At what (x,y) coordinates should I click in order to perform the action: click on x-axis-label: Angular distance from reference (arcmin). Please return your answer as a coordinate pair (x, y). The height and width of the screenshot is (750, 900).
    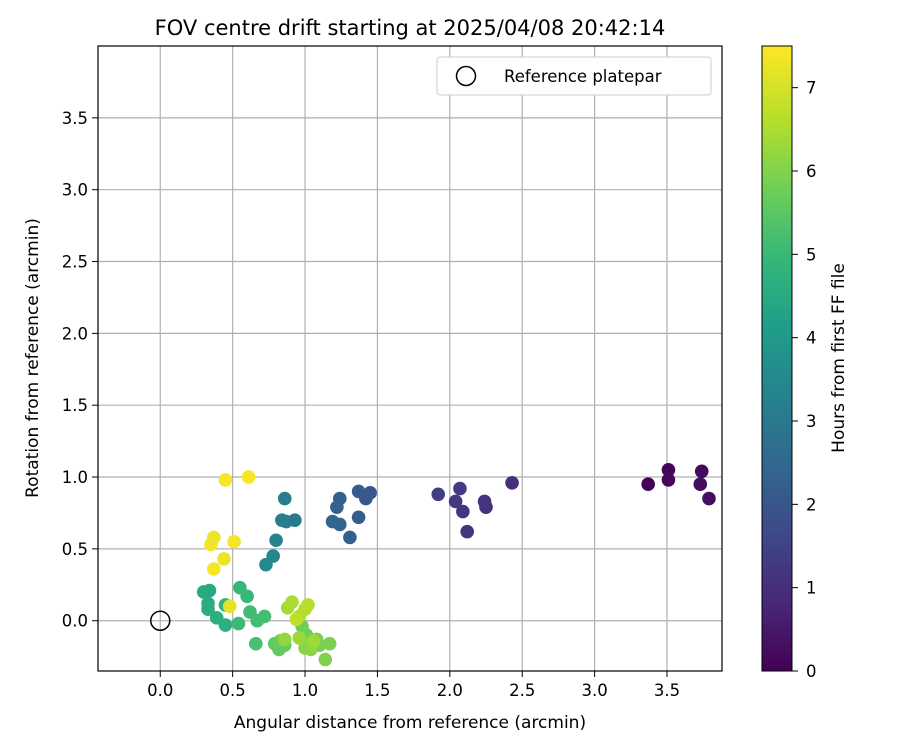
    Looking at the image, I should click on (410, 723).